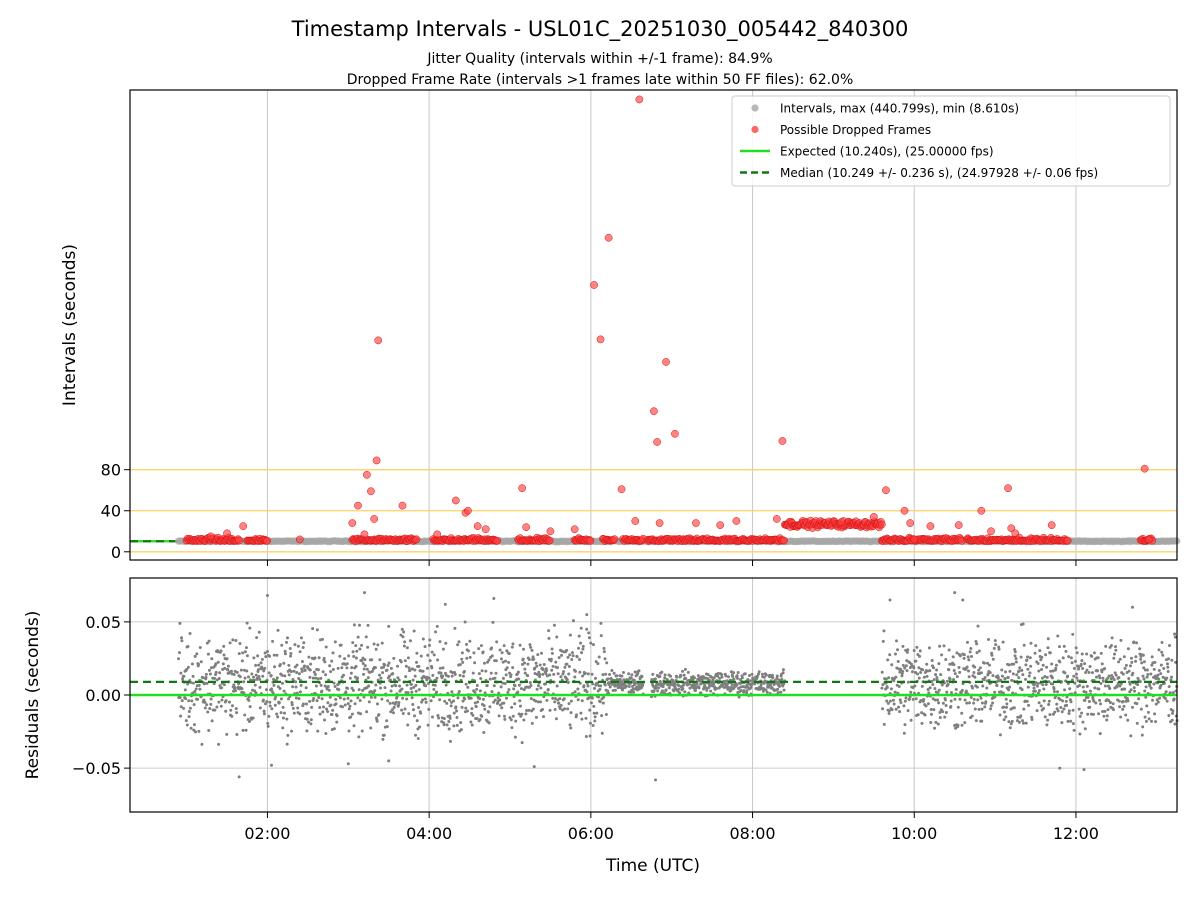 The height and width of the screenshot is (900, 1200). I want to click on x-tick-label: 02:00, so click(267, 833).